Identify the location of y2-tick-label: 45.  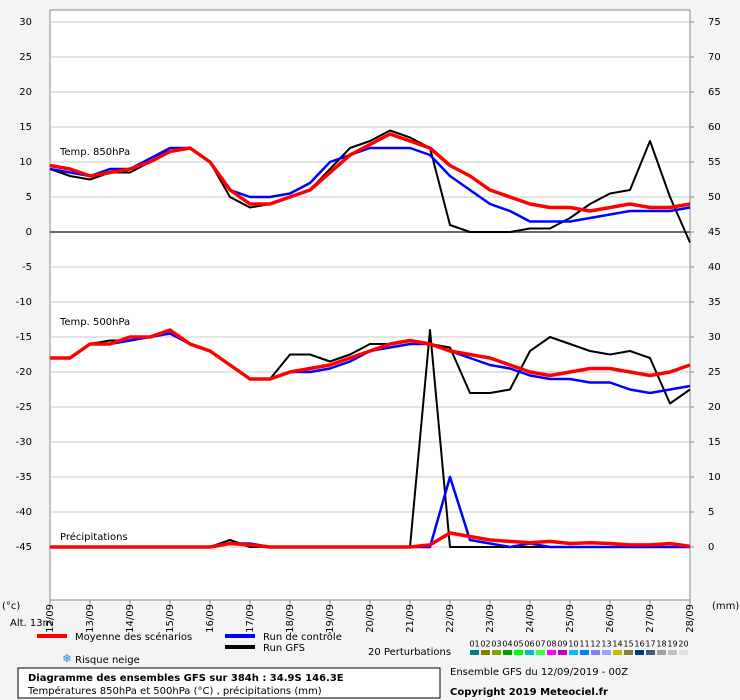
(714, 232).